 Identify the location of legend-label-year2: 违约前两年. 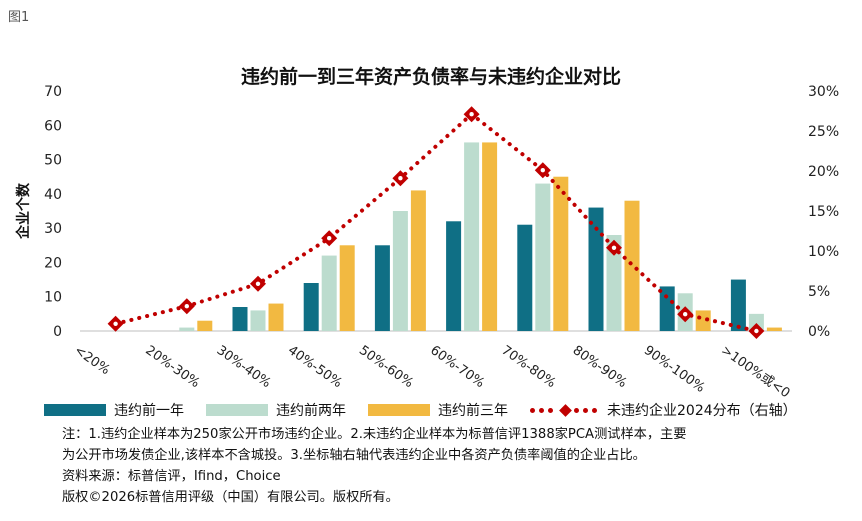
(311, 411).